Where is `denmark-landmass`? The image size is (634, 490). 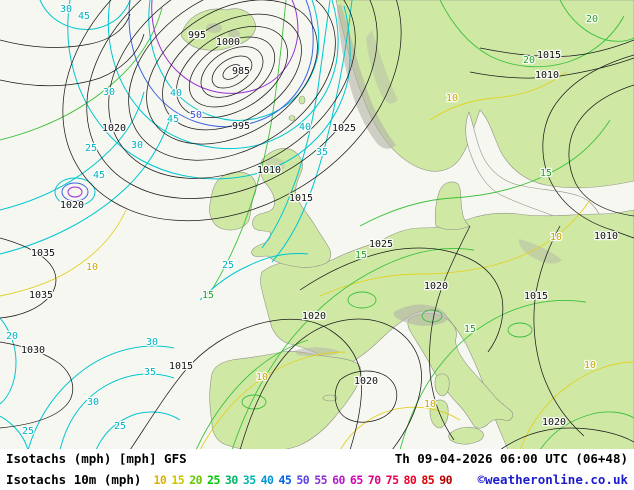
denmark-landmass is located at coordinates (452, 206).